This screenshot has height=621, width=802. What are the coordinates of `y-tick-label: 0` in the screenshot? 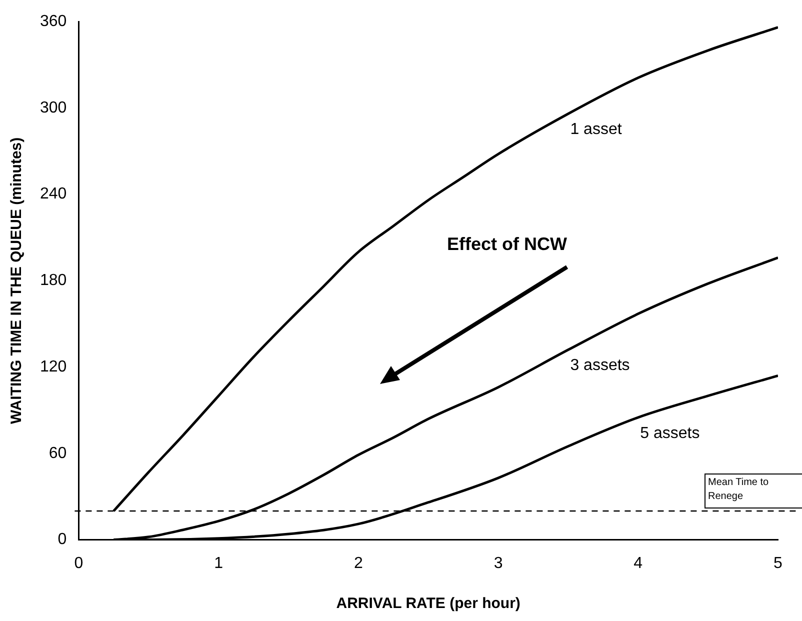 It's located at (62, 539).